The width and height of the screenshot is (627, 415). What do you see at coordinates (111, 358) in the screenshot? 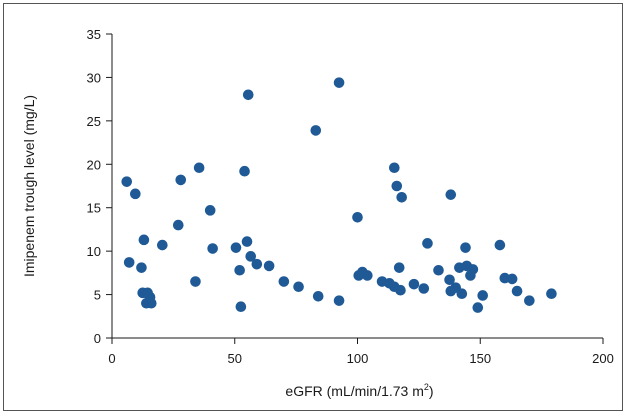
I see `x-tick-label: 0` at bounding box center [111, 358].